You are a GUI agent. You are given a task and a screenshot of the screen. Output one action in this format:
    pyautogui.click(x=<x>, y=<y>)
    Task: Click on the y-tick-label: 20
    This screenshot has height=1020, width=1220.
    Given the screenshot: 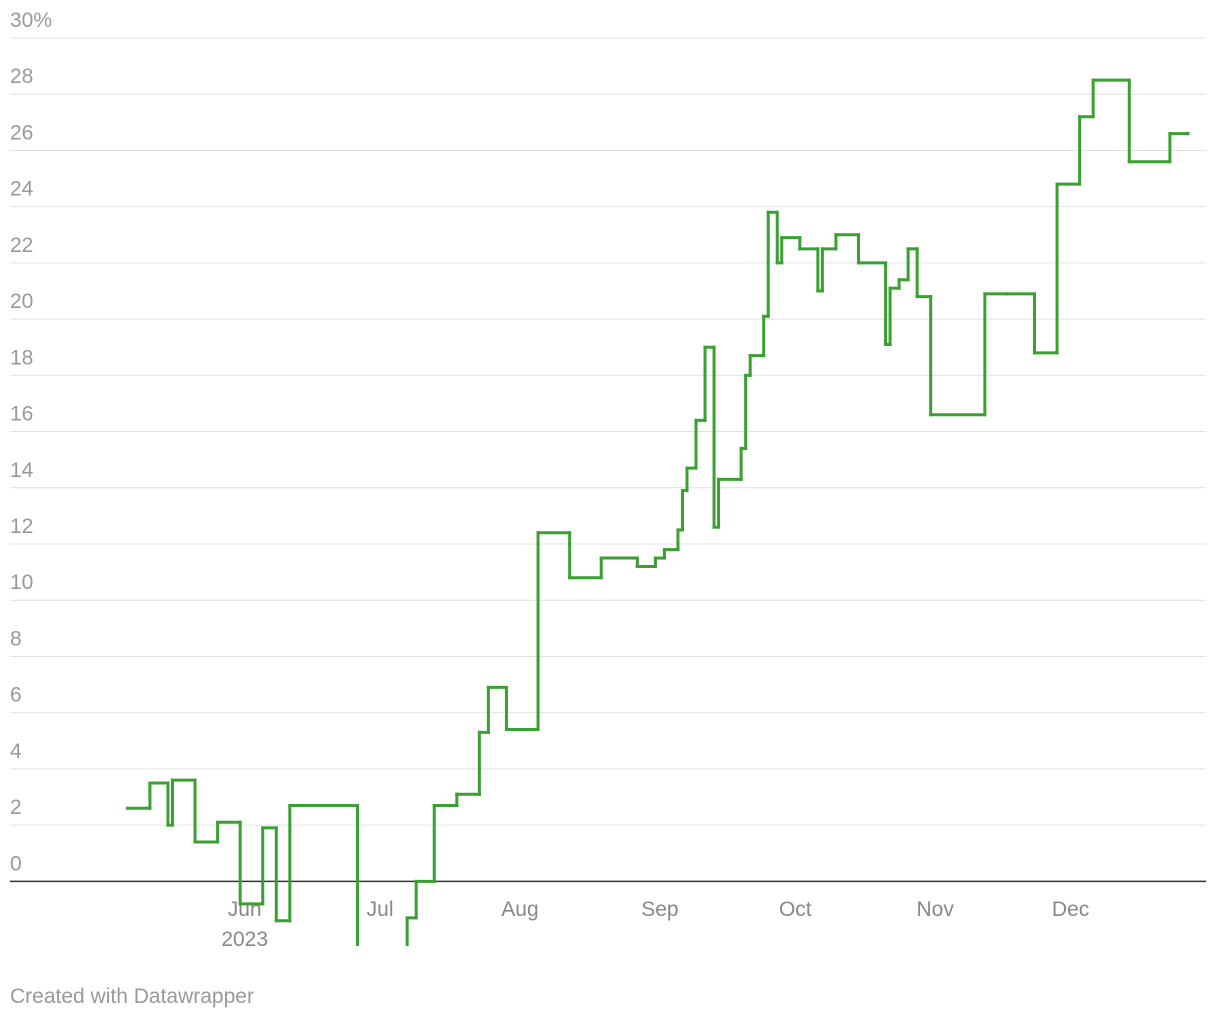 What is the action you would take?
    pyautogui.click(x=21, y=301)
    